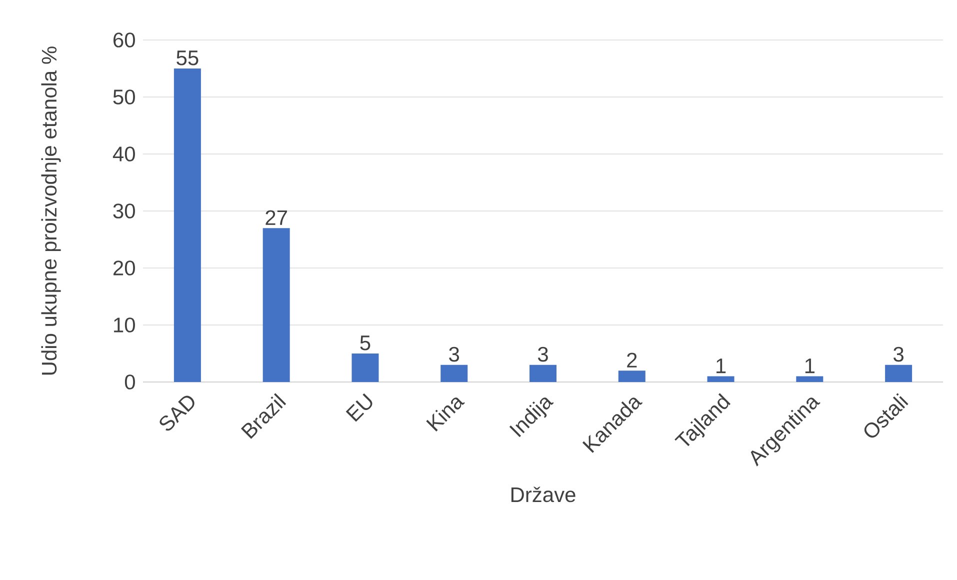 This screenshot has height=580, width=957. What do you see at coordinates (123, 154) in the screenshot?
I see `y-tick-label: 40` at bounding box center [123, 154].